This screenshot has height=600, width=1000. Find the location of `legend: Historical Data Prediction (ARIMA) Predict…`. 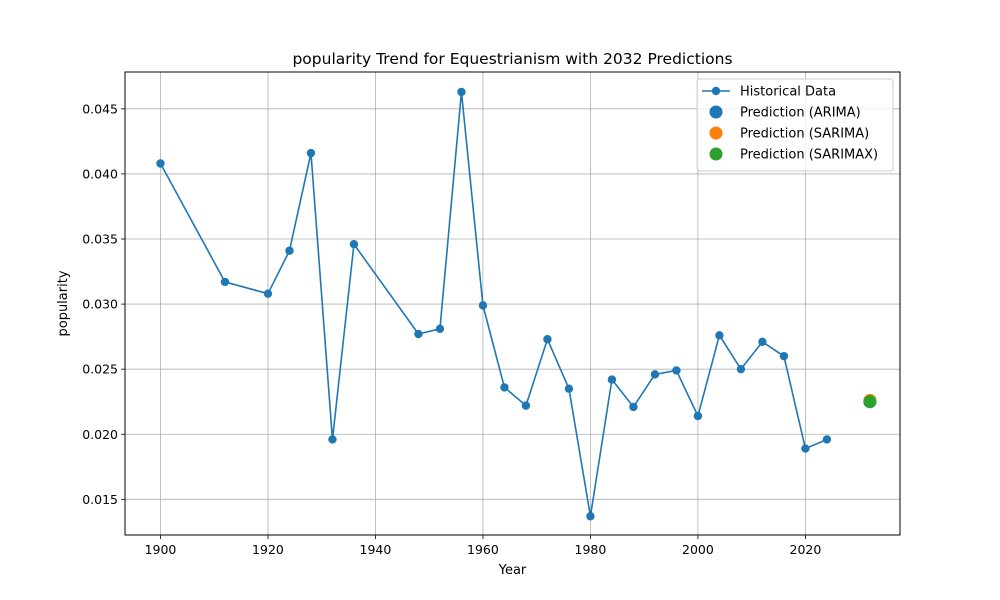

legend: Historical Data Prediction (ARIMA) Predict… is located at coordinates (795, 125).